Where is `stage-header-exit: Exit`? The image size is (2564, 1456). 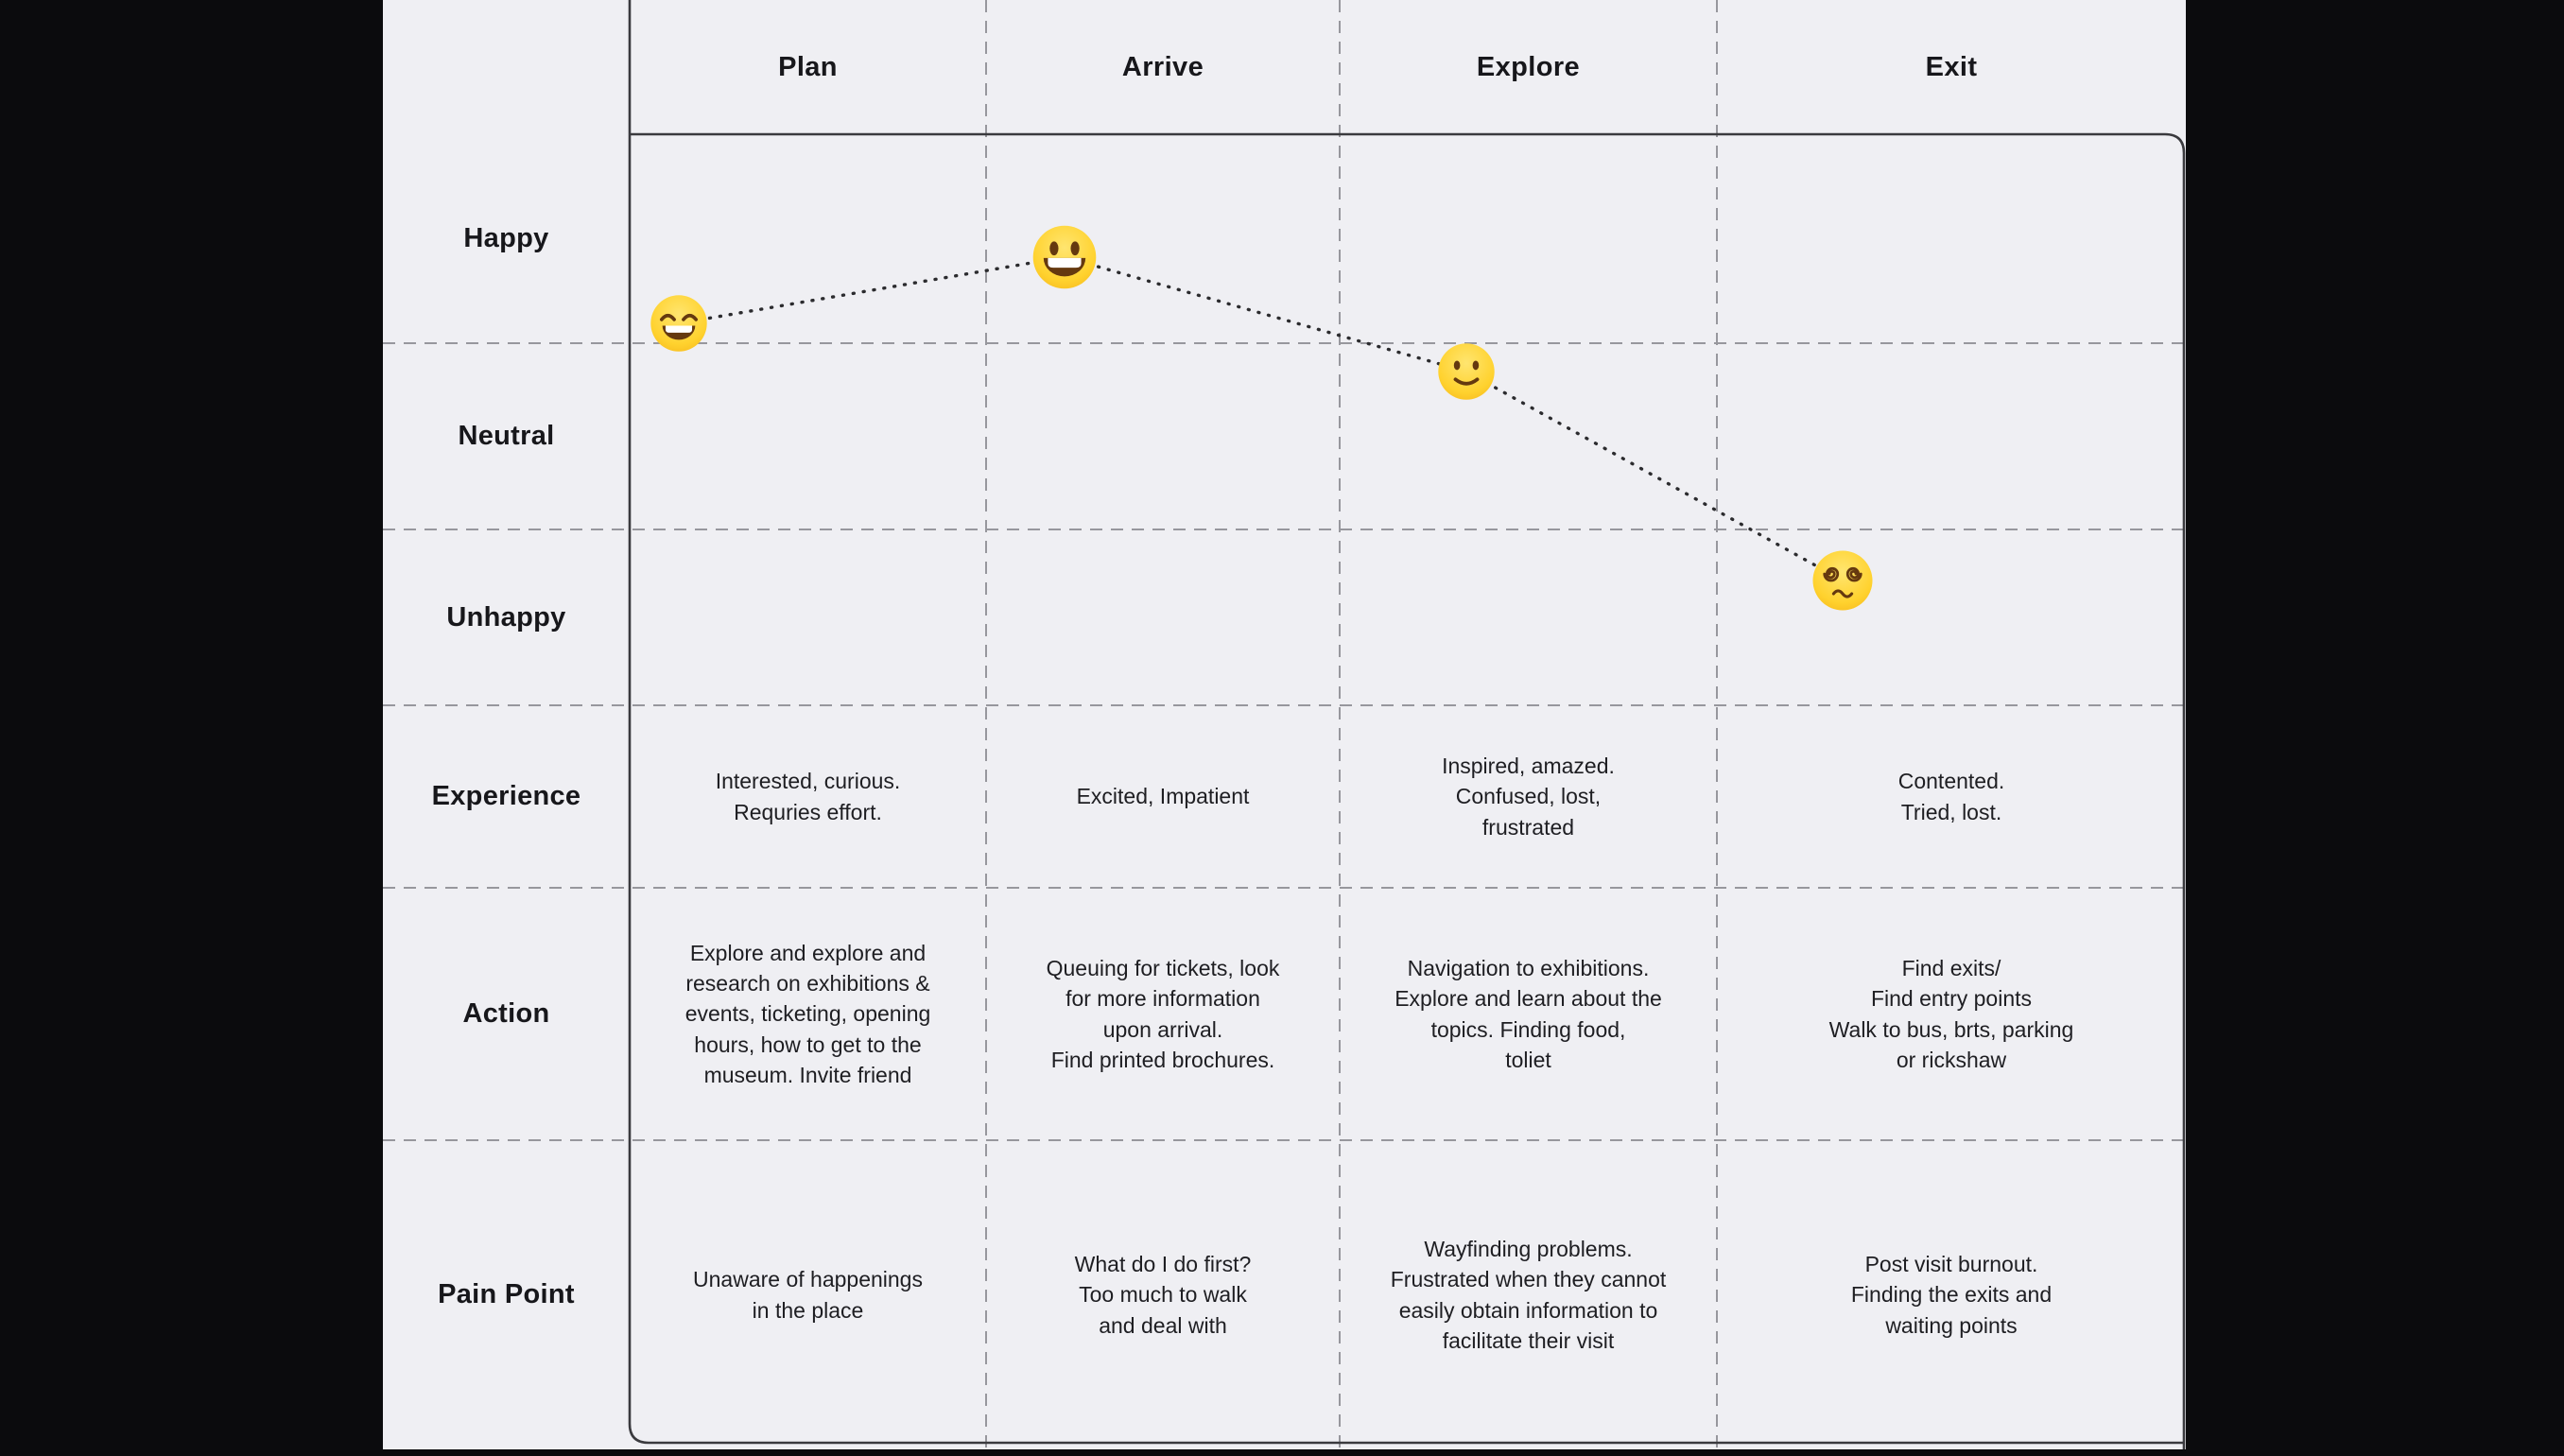
stage-header-exit: Exit is located at coordinates (1951, 66).